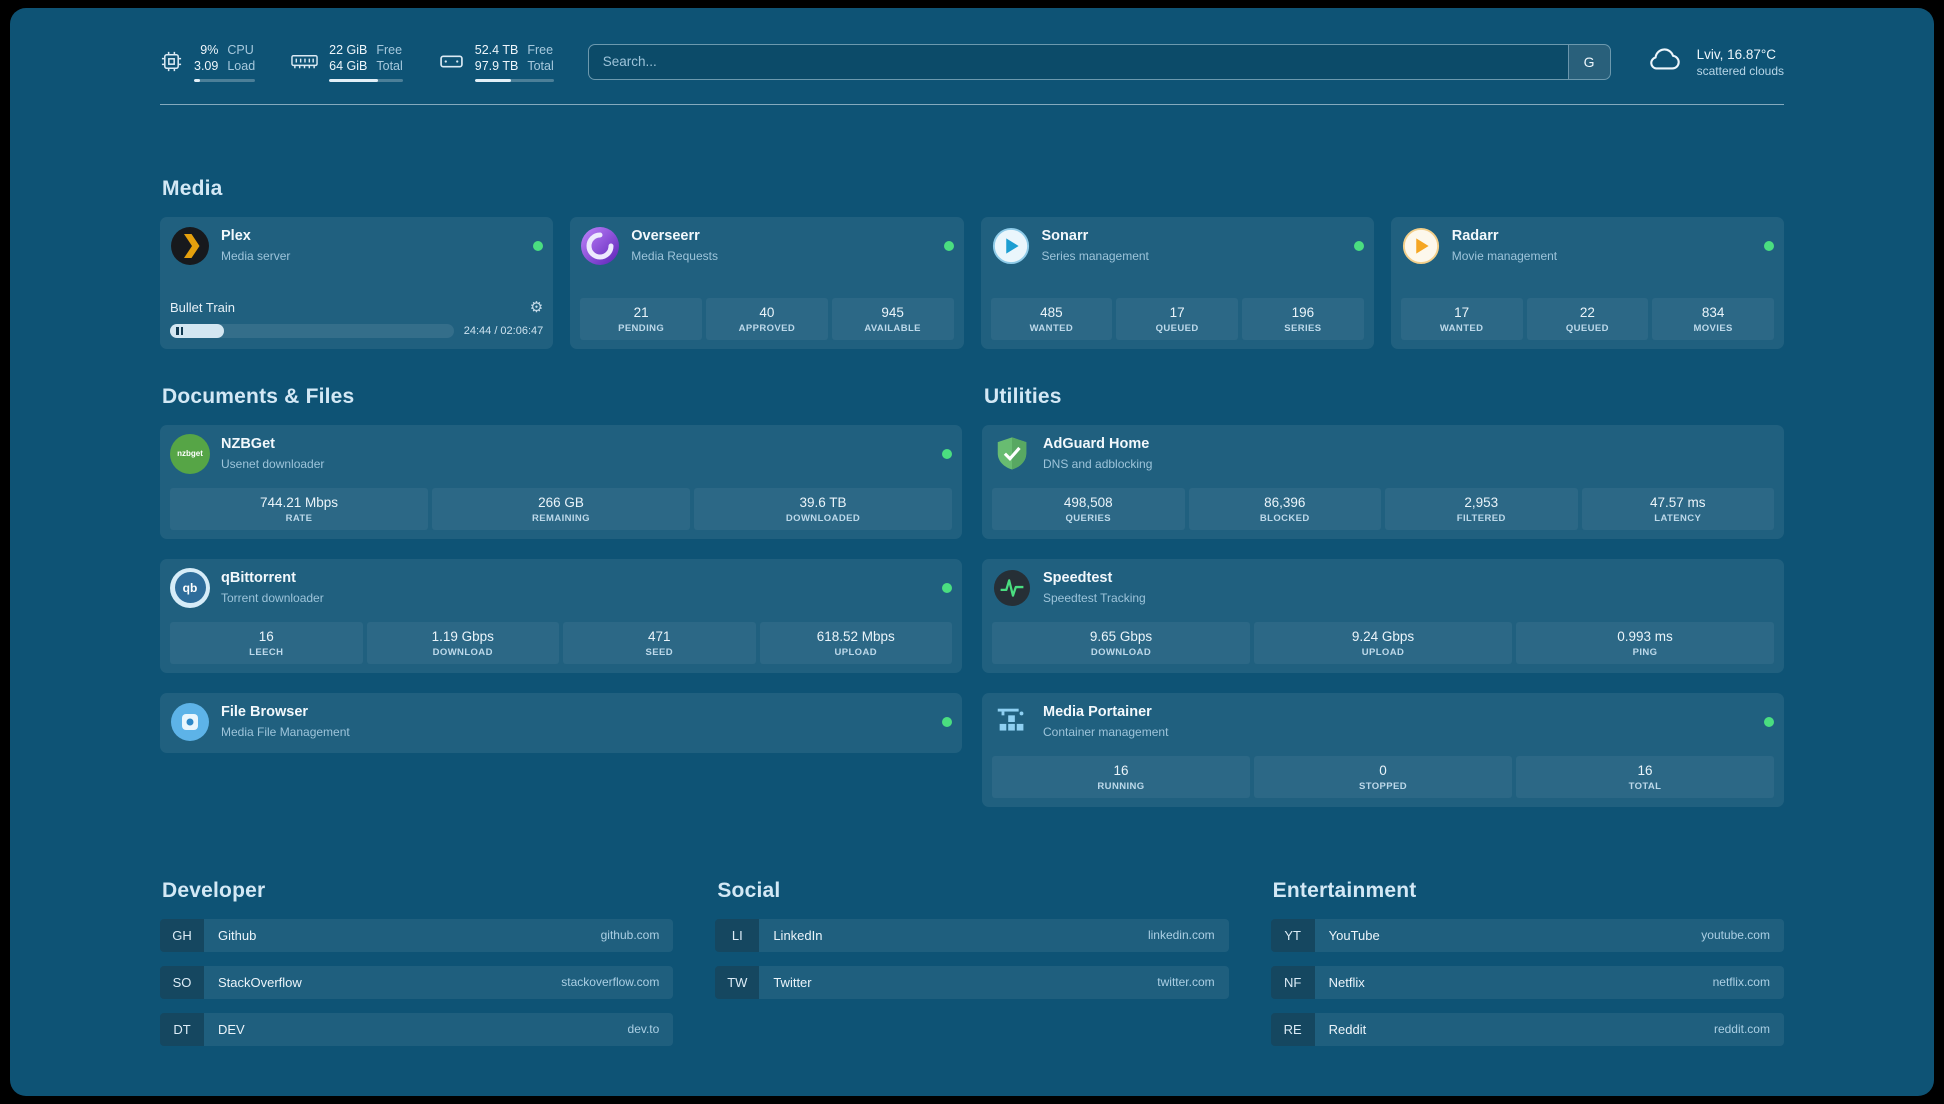 The width and height of the screenshot is (1944, 1104). I want to click on bookmark-abbr: TW, so click(737, 982).